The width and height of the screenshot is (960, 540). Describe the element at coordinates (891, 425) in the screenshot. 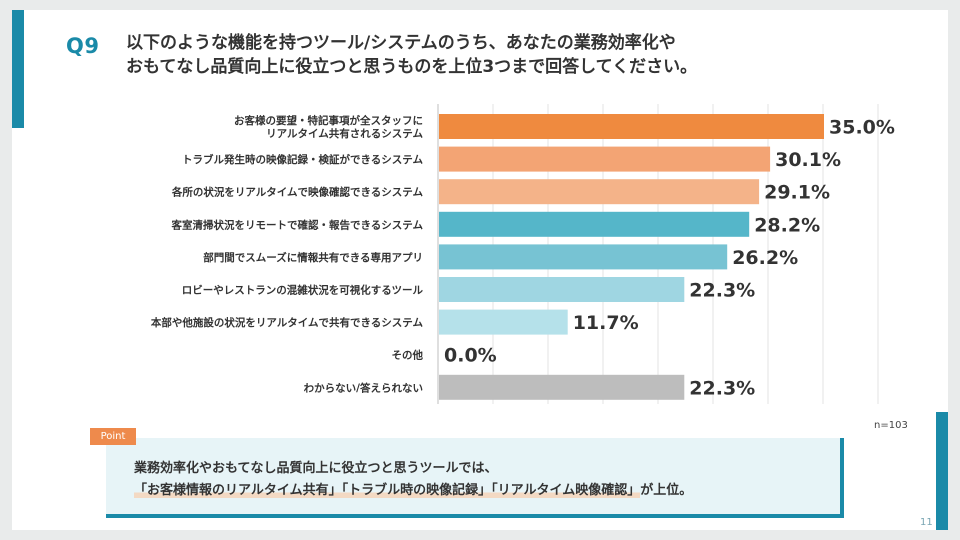

I see `sample-size-label: n=103` at that location.